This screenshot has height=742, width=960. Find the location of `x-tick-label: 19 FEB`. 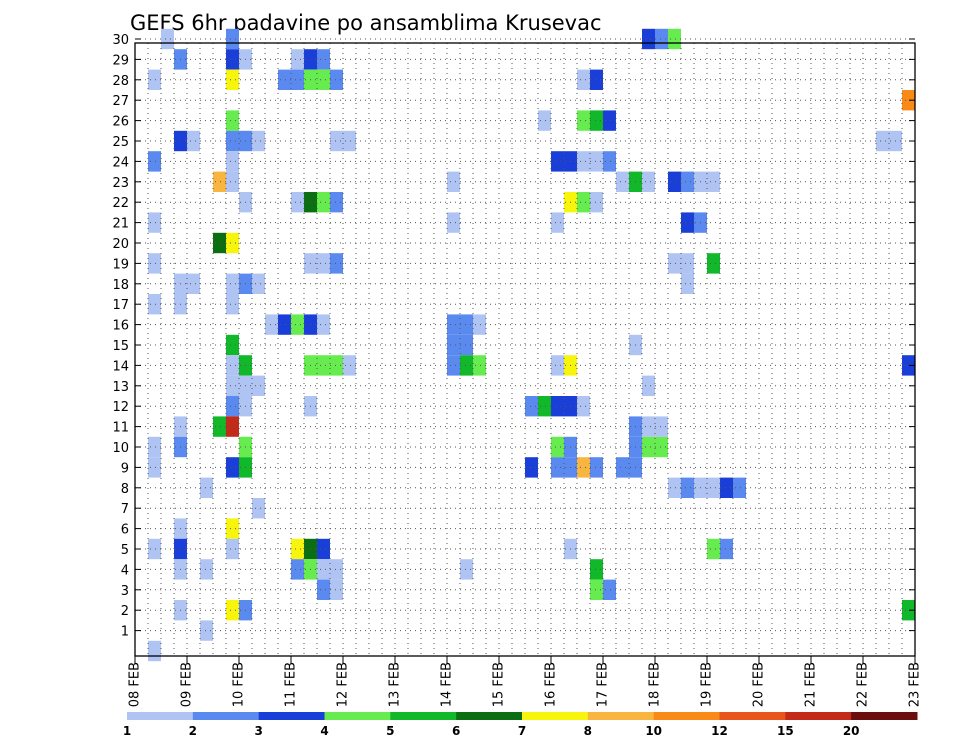

x-tick-label: 19 FEB is located at coordinates (707, 684).